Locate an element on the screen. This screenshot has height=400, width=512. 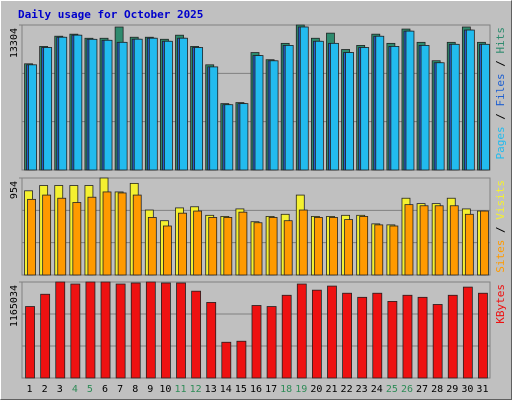
x-tick-label: 31 is located at coordinates (482, 389).